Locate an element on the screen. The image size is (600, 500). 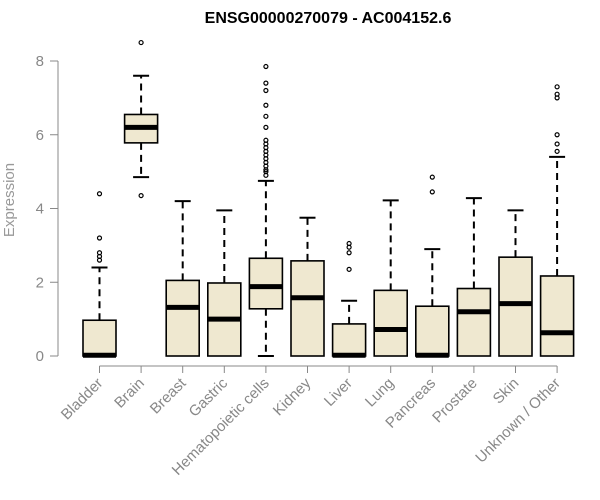
y-tick-label: 8 is located at coordinates (40, 61).